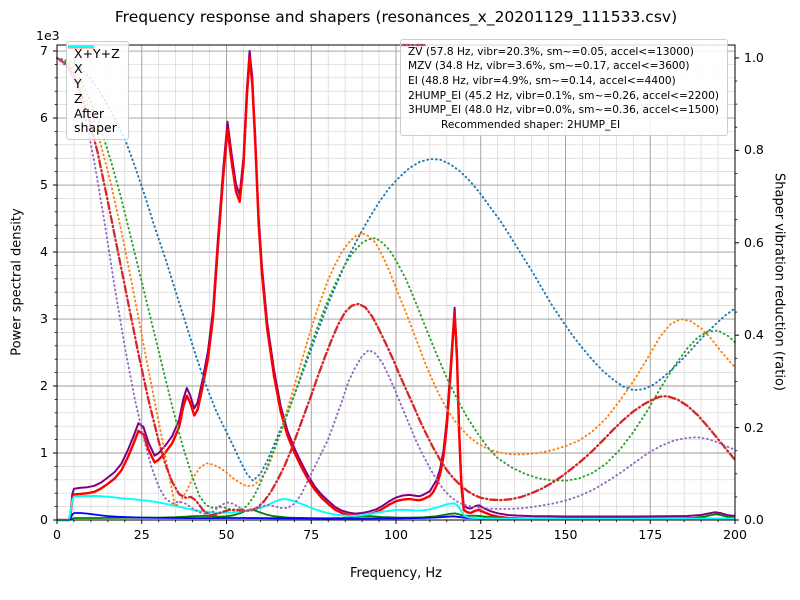 Image resolution: width=800 pixels, height=600 pixels. What do you see at coordinates (754, 334) in the screenshot?
I see `right-tick-label: 0.4` at bounding box center [754, 334].